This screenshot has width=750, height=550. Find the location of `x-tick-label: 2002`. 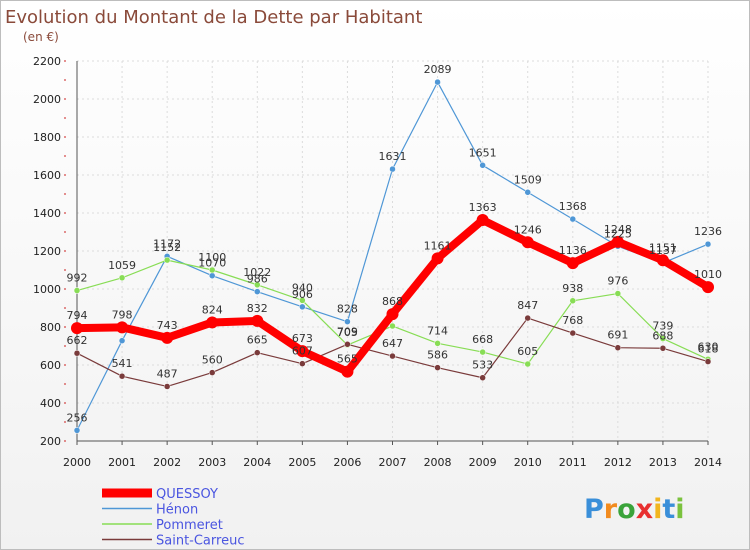

x-tick-label: 2002 is located at coordinates (167, 462).